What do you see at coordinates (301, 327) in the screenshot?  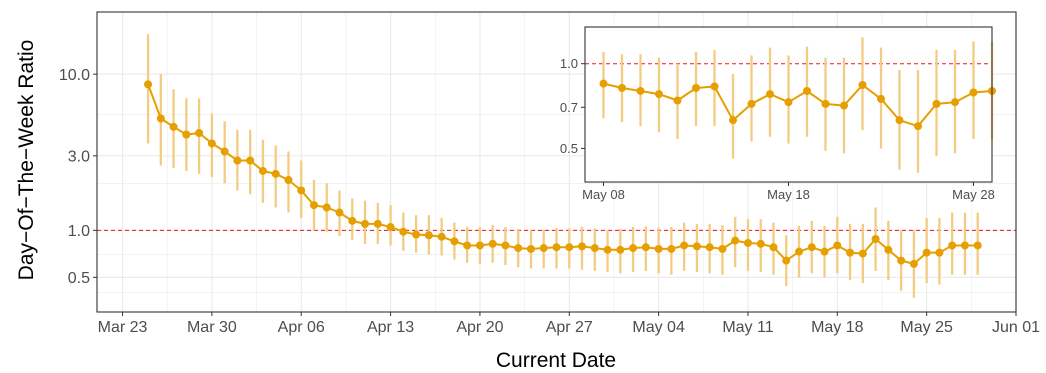 I see `x-tick-label: Apr 06` at bounding box center [301, 327].